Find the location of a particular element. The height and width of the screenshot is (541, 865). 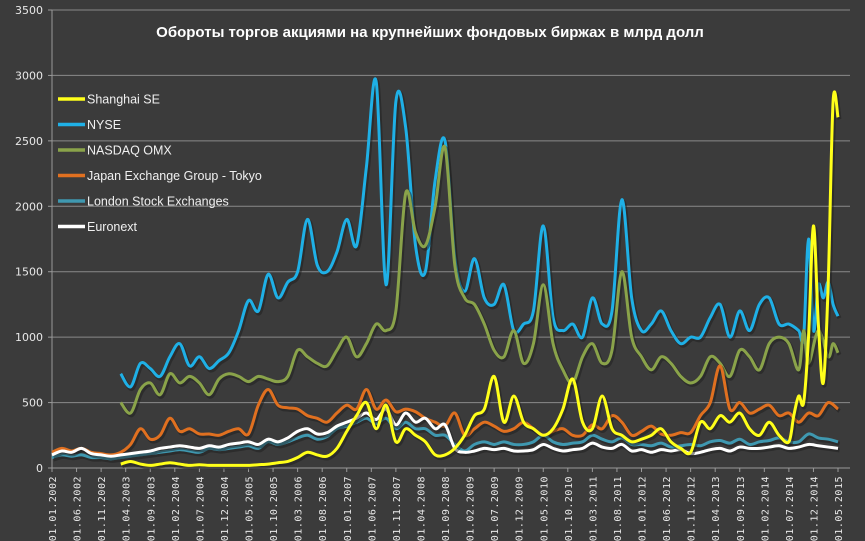

y-tick-label: 0 is located at coordinates (39, 468).